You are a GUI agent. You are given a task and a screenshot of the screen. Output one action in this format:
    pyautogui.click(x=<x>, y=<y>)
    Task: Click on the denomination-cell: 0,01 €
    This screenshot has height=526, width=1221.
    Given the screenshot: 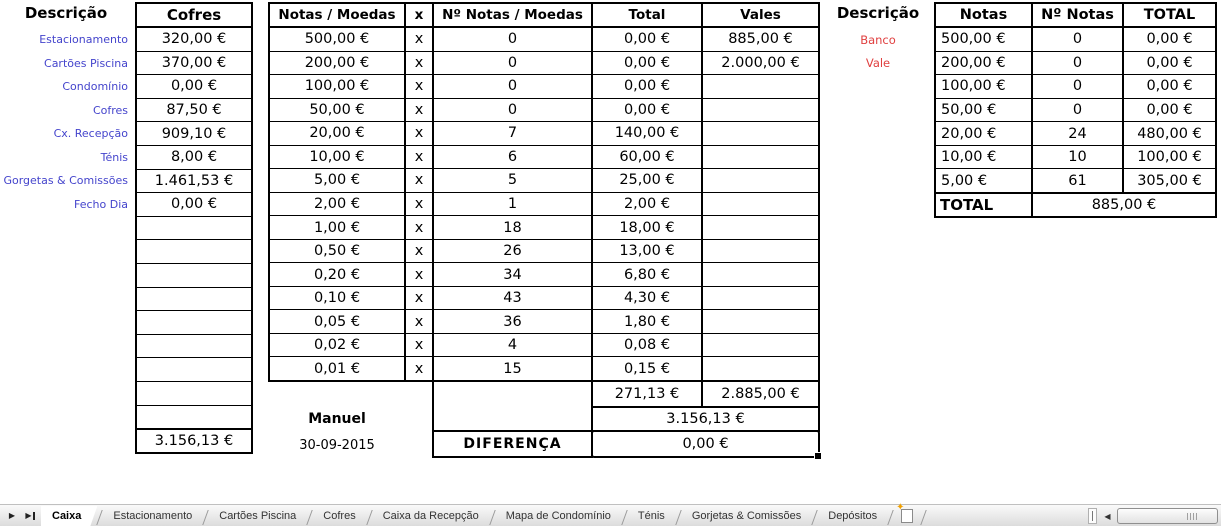 What is the action you would take?
    pyautogui.click(x=338, y=368)
    